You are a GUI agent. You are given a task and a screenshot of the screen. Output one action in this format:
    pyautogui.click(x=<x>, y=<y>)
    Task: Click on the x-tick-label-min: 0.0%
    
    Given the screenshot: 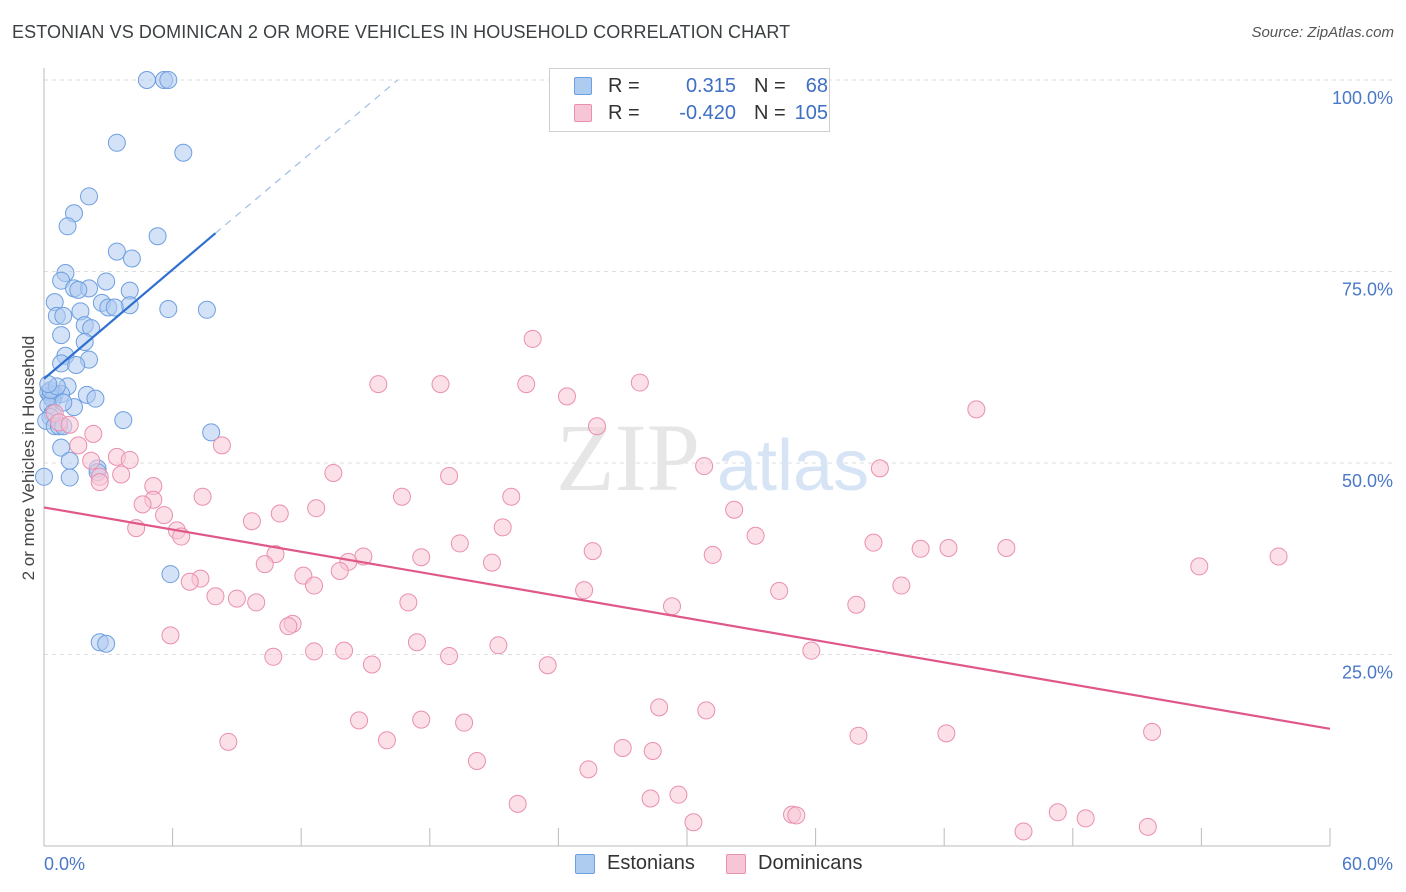 What is the action you would take?
    pyautogui.click(x=64, y=864)
    